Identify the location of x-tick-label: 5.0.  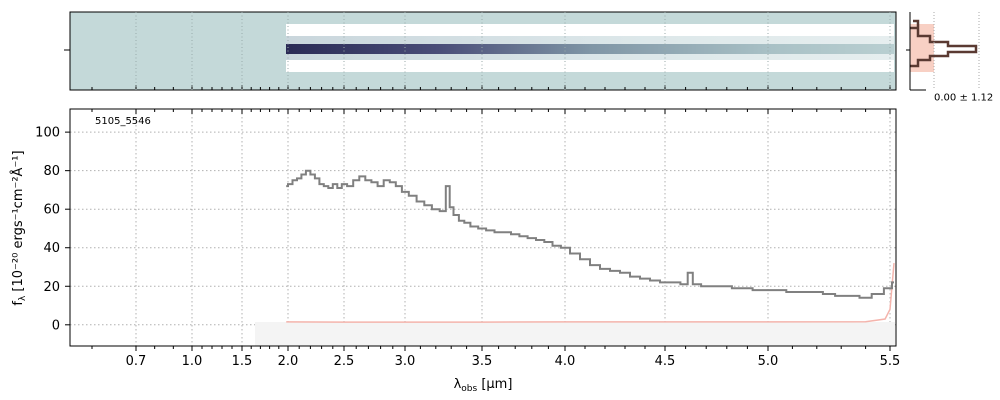
(768, 361).